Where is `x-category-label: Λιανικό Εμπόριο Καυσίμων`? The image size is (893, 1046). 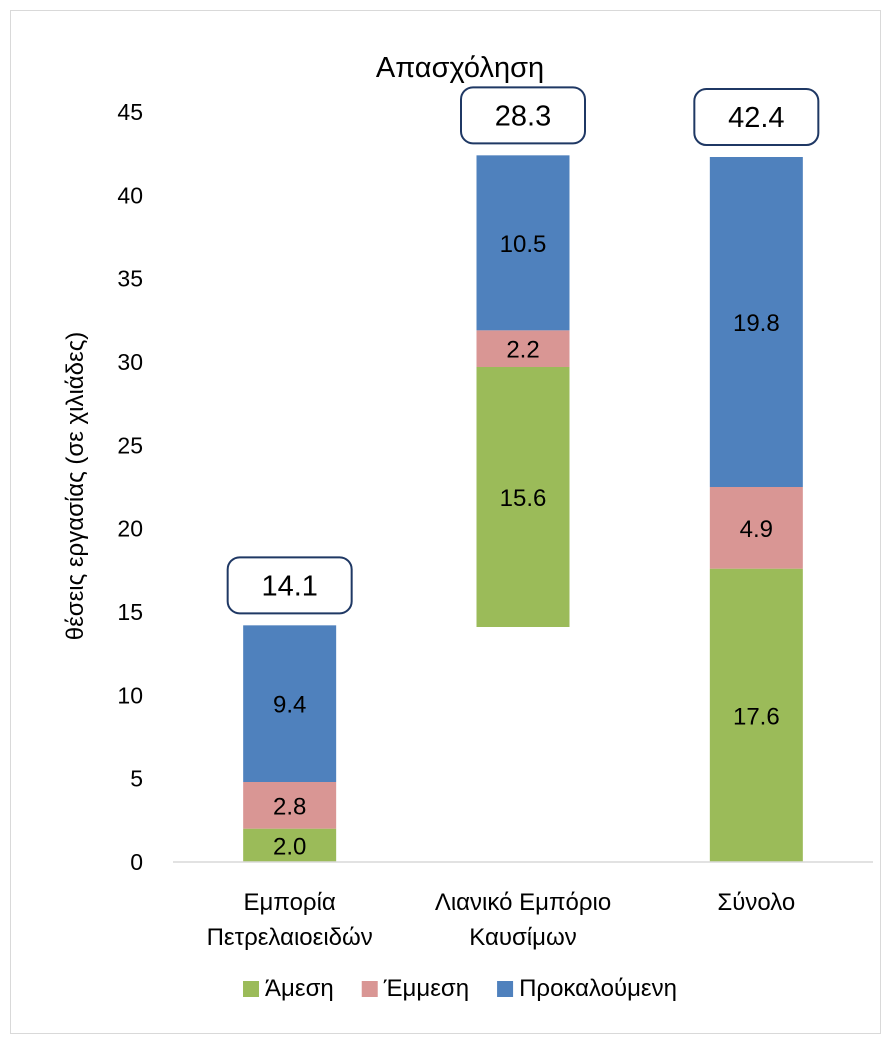
x-category-label: Λιανικό Εμπόριο Καυσίμων is located at coordinates (523, 920).